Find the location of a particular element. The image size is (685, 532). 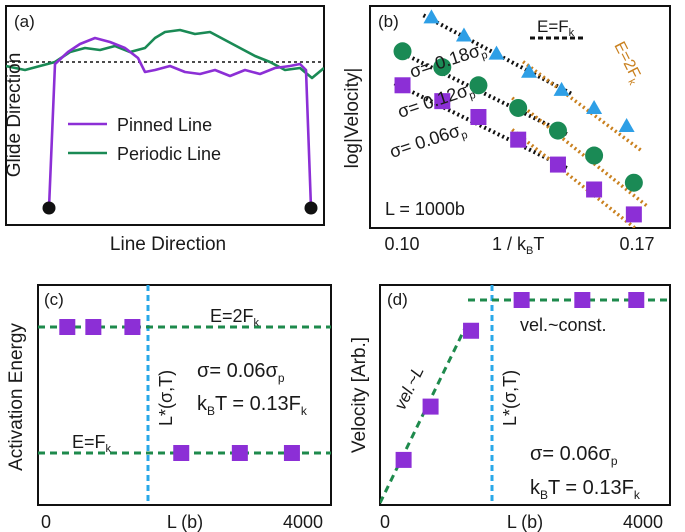

panel-d-sigma-param: σ= 0.06σp is located at coordinates (574, 455).